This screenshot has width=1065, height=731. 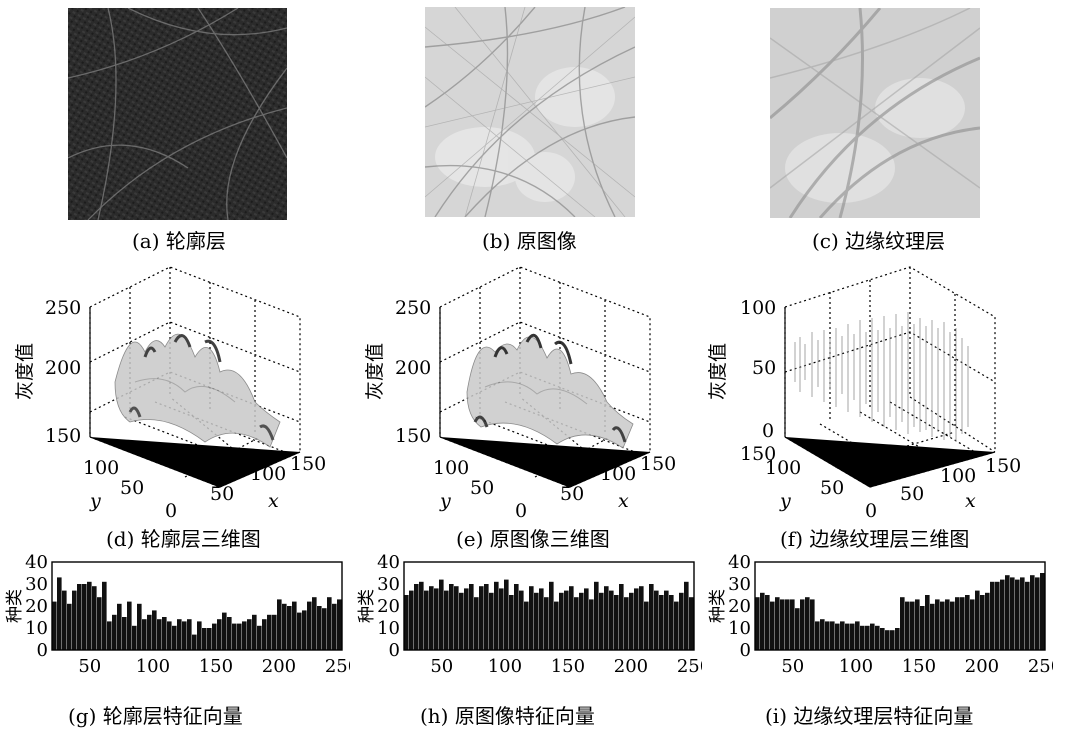 I want to click on y-tick-label: 10, so click(x=36, y=628).